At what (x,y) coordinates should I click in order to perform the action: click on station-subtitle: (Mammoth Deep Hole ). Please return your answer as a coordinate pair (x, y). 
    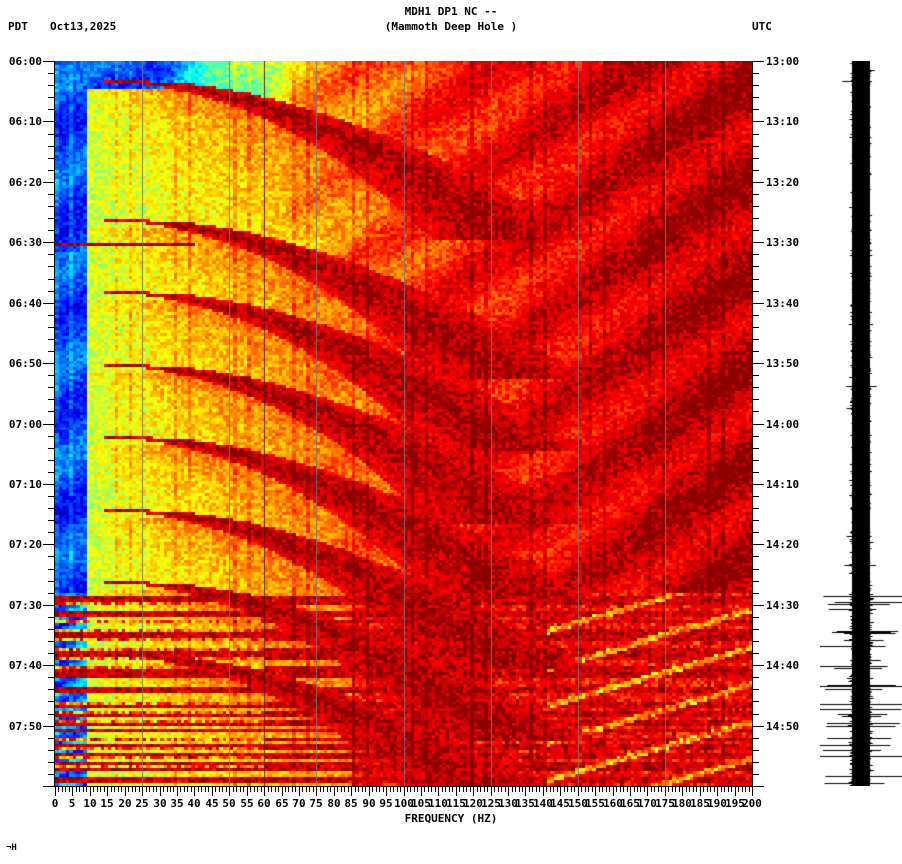
    Looking at the image, I should click on (451, 26).